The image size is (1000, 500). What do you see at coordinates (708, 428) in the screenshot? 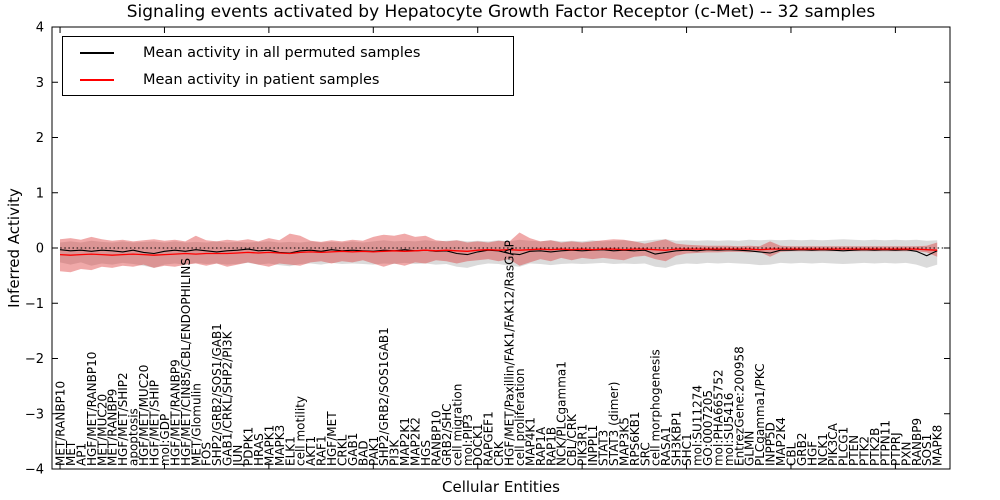
I see `x-category-label: GO:0007205` at bounding box center [708, 428].